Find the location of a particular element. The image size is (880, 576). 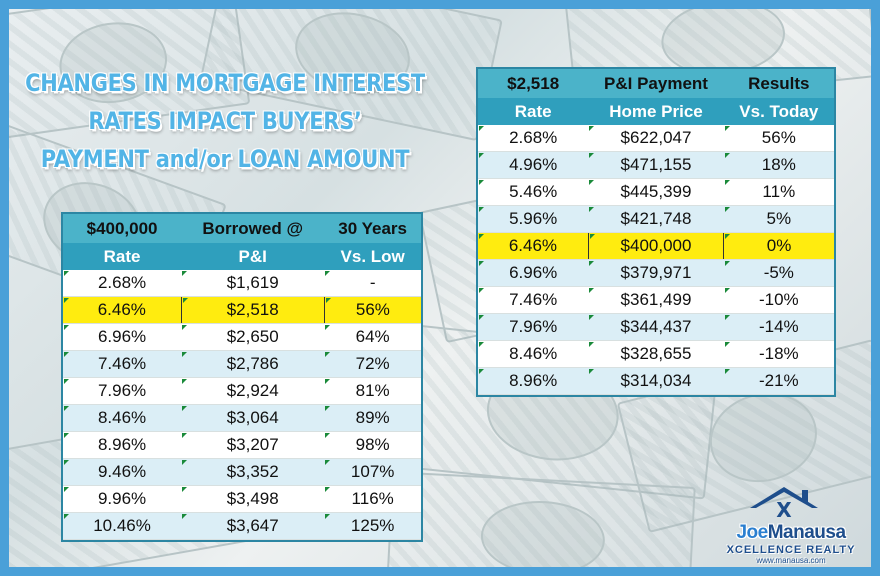

amount-cell: $3,207 is located at coordinates (253, 445).